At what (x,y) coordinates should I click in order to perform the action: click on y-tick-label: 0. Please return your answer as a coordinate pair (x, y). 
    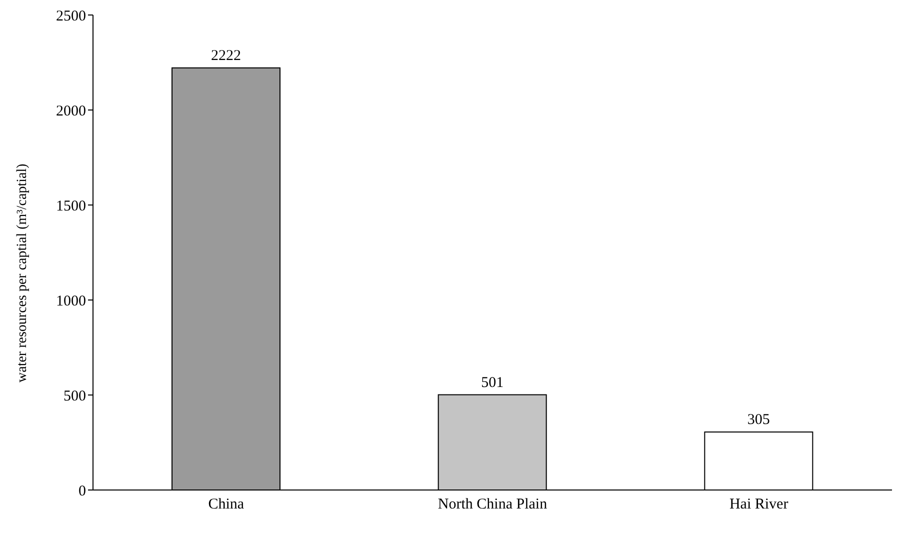
    Looking at the image, I should click on (82, 491).